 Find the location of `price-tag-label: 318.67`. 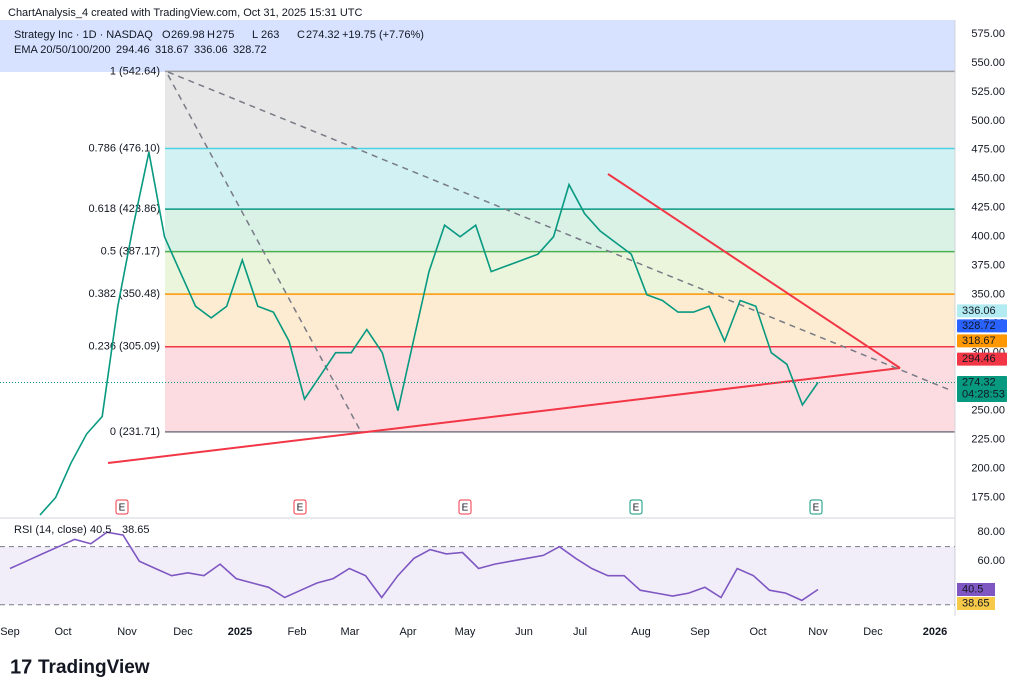

price-tag-label: 318.67 is located at coordinates (979, 341).